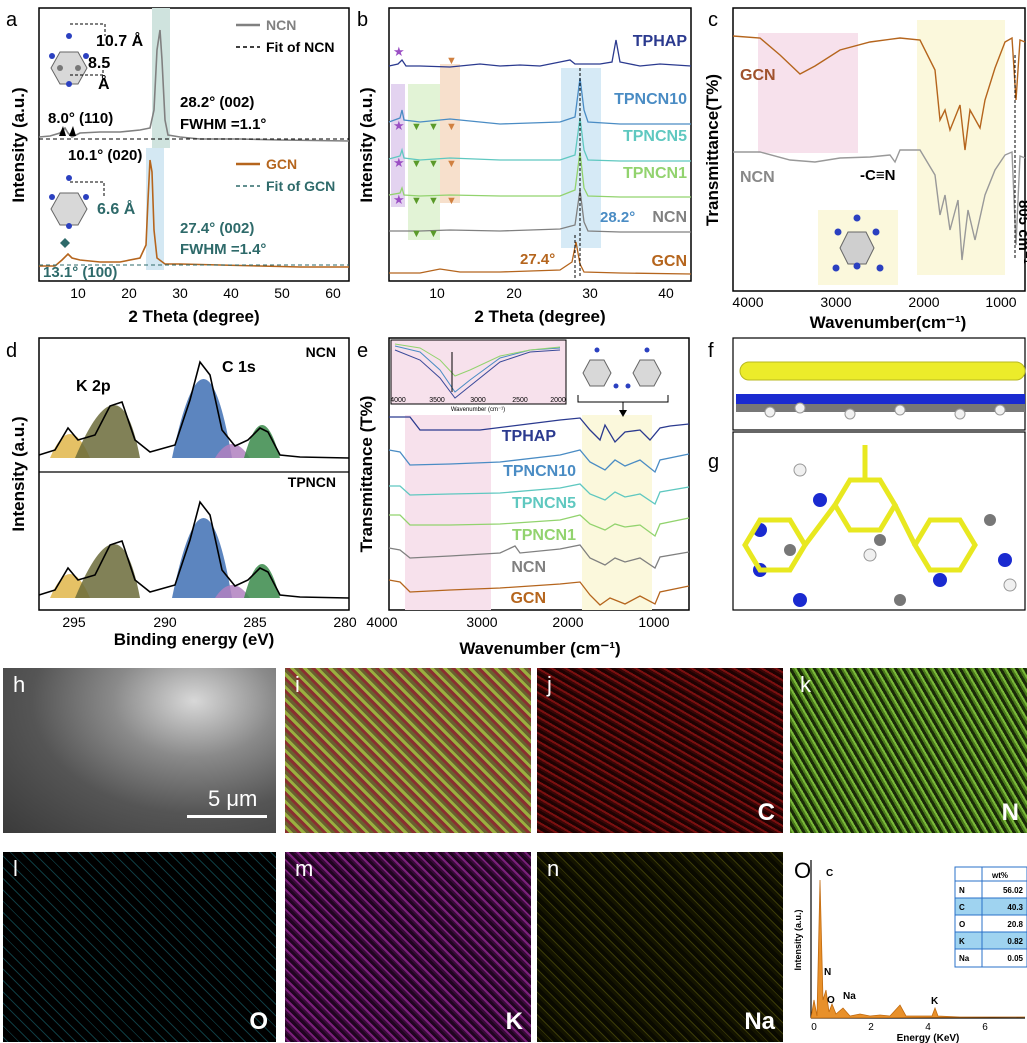 This screenshot has width=1027, height=1043. I want to click on svg-text: 285, so click(255, 622).